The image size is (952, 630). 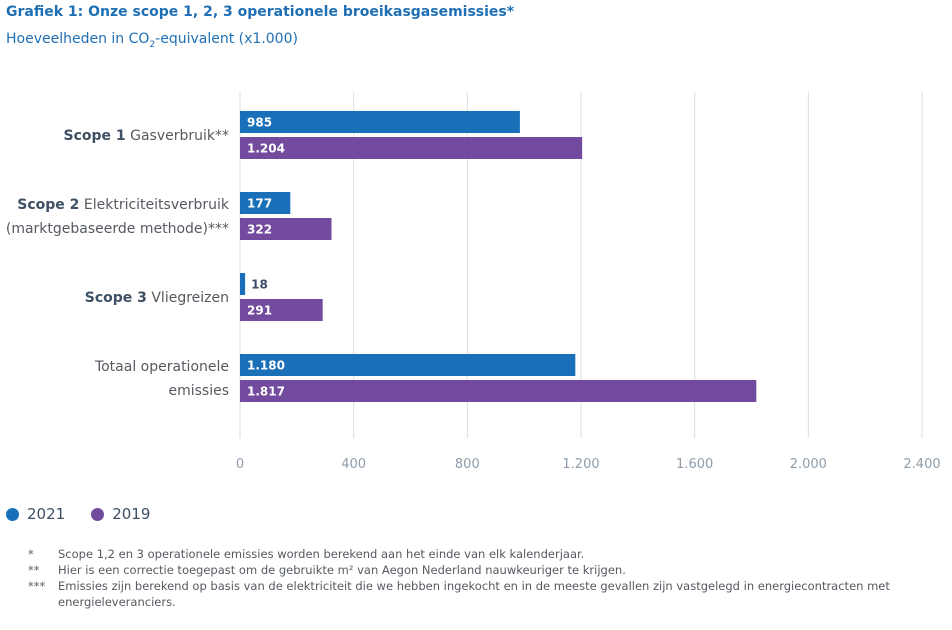 I want to click on data-label-2021: 985, so click(x=259, y=123).